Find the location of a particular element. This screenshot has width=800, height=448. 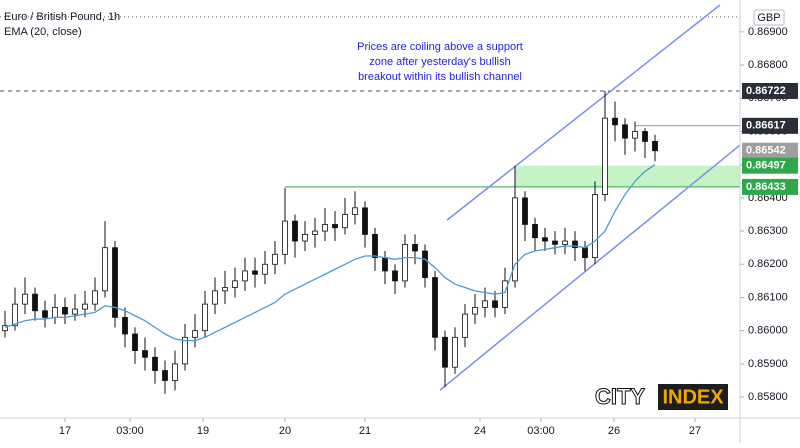

indicator-label: EMA (20, close) is located at coordinates (43, 32).